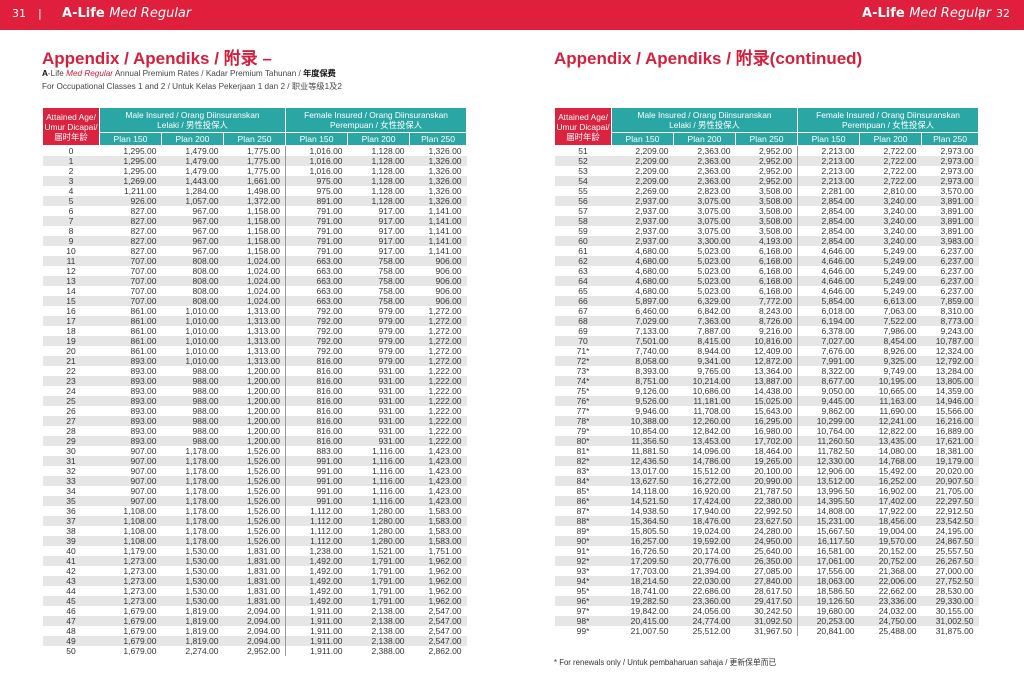 The width and height of the screenshot is (1024, 676). Describe the element at coordinates (890, 441) in the screenshot. I see `premium-cell: 13,435.00` at that location.